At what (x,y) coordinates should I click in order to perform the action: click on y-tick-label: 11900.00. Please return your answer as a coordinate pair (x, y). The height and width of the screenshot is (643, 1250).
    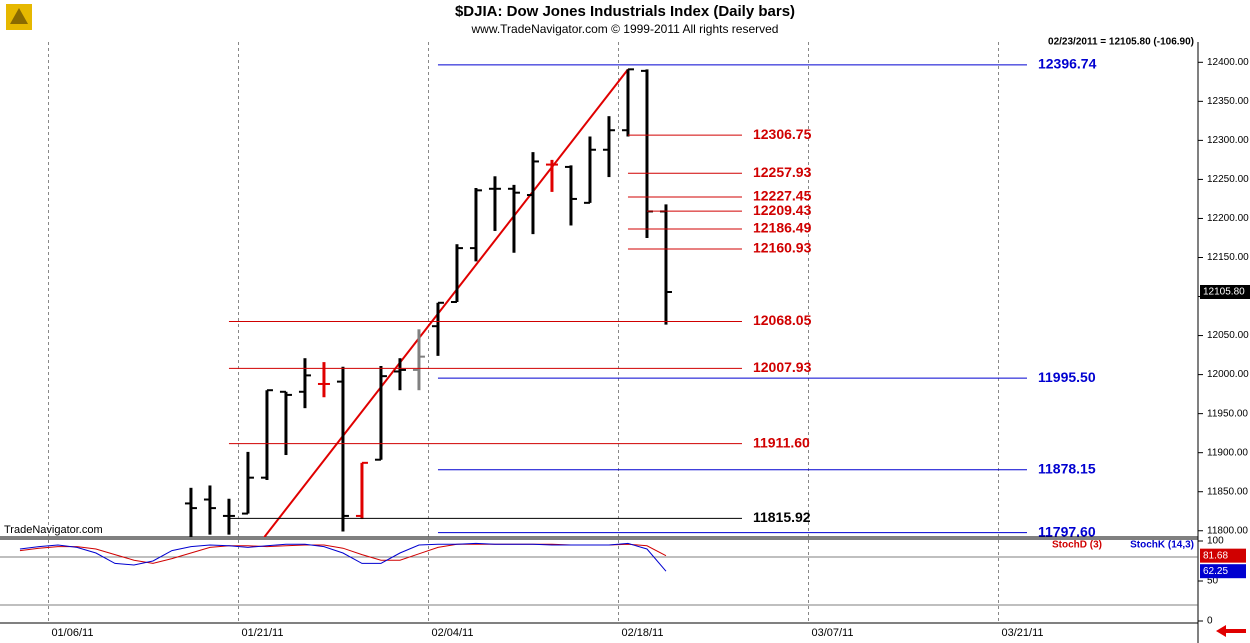
    Looking at the image, I should click on (1227, 452).